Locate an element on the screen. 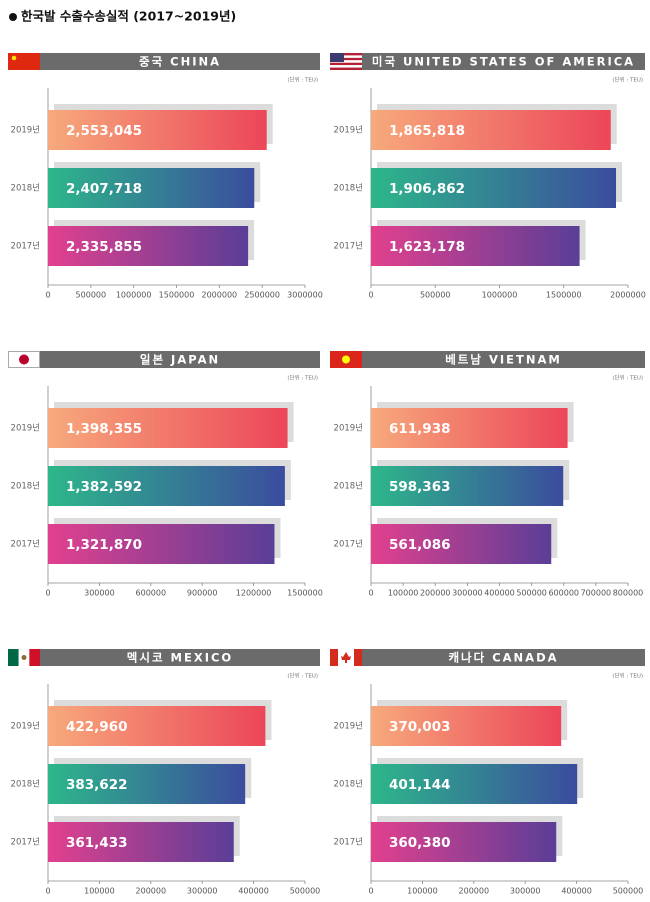 The width and height of the screenshot is (650, 902). x-tick-label: 700000 is located at coordinates (596, 593).